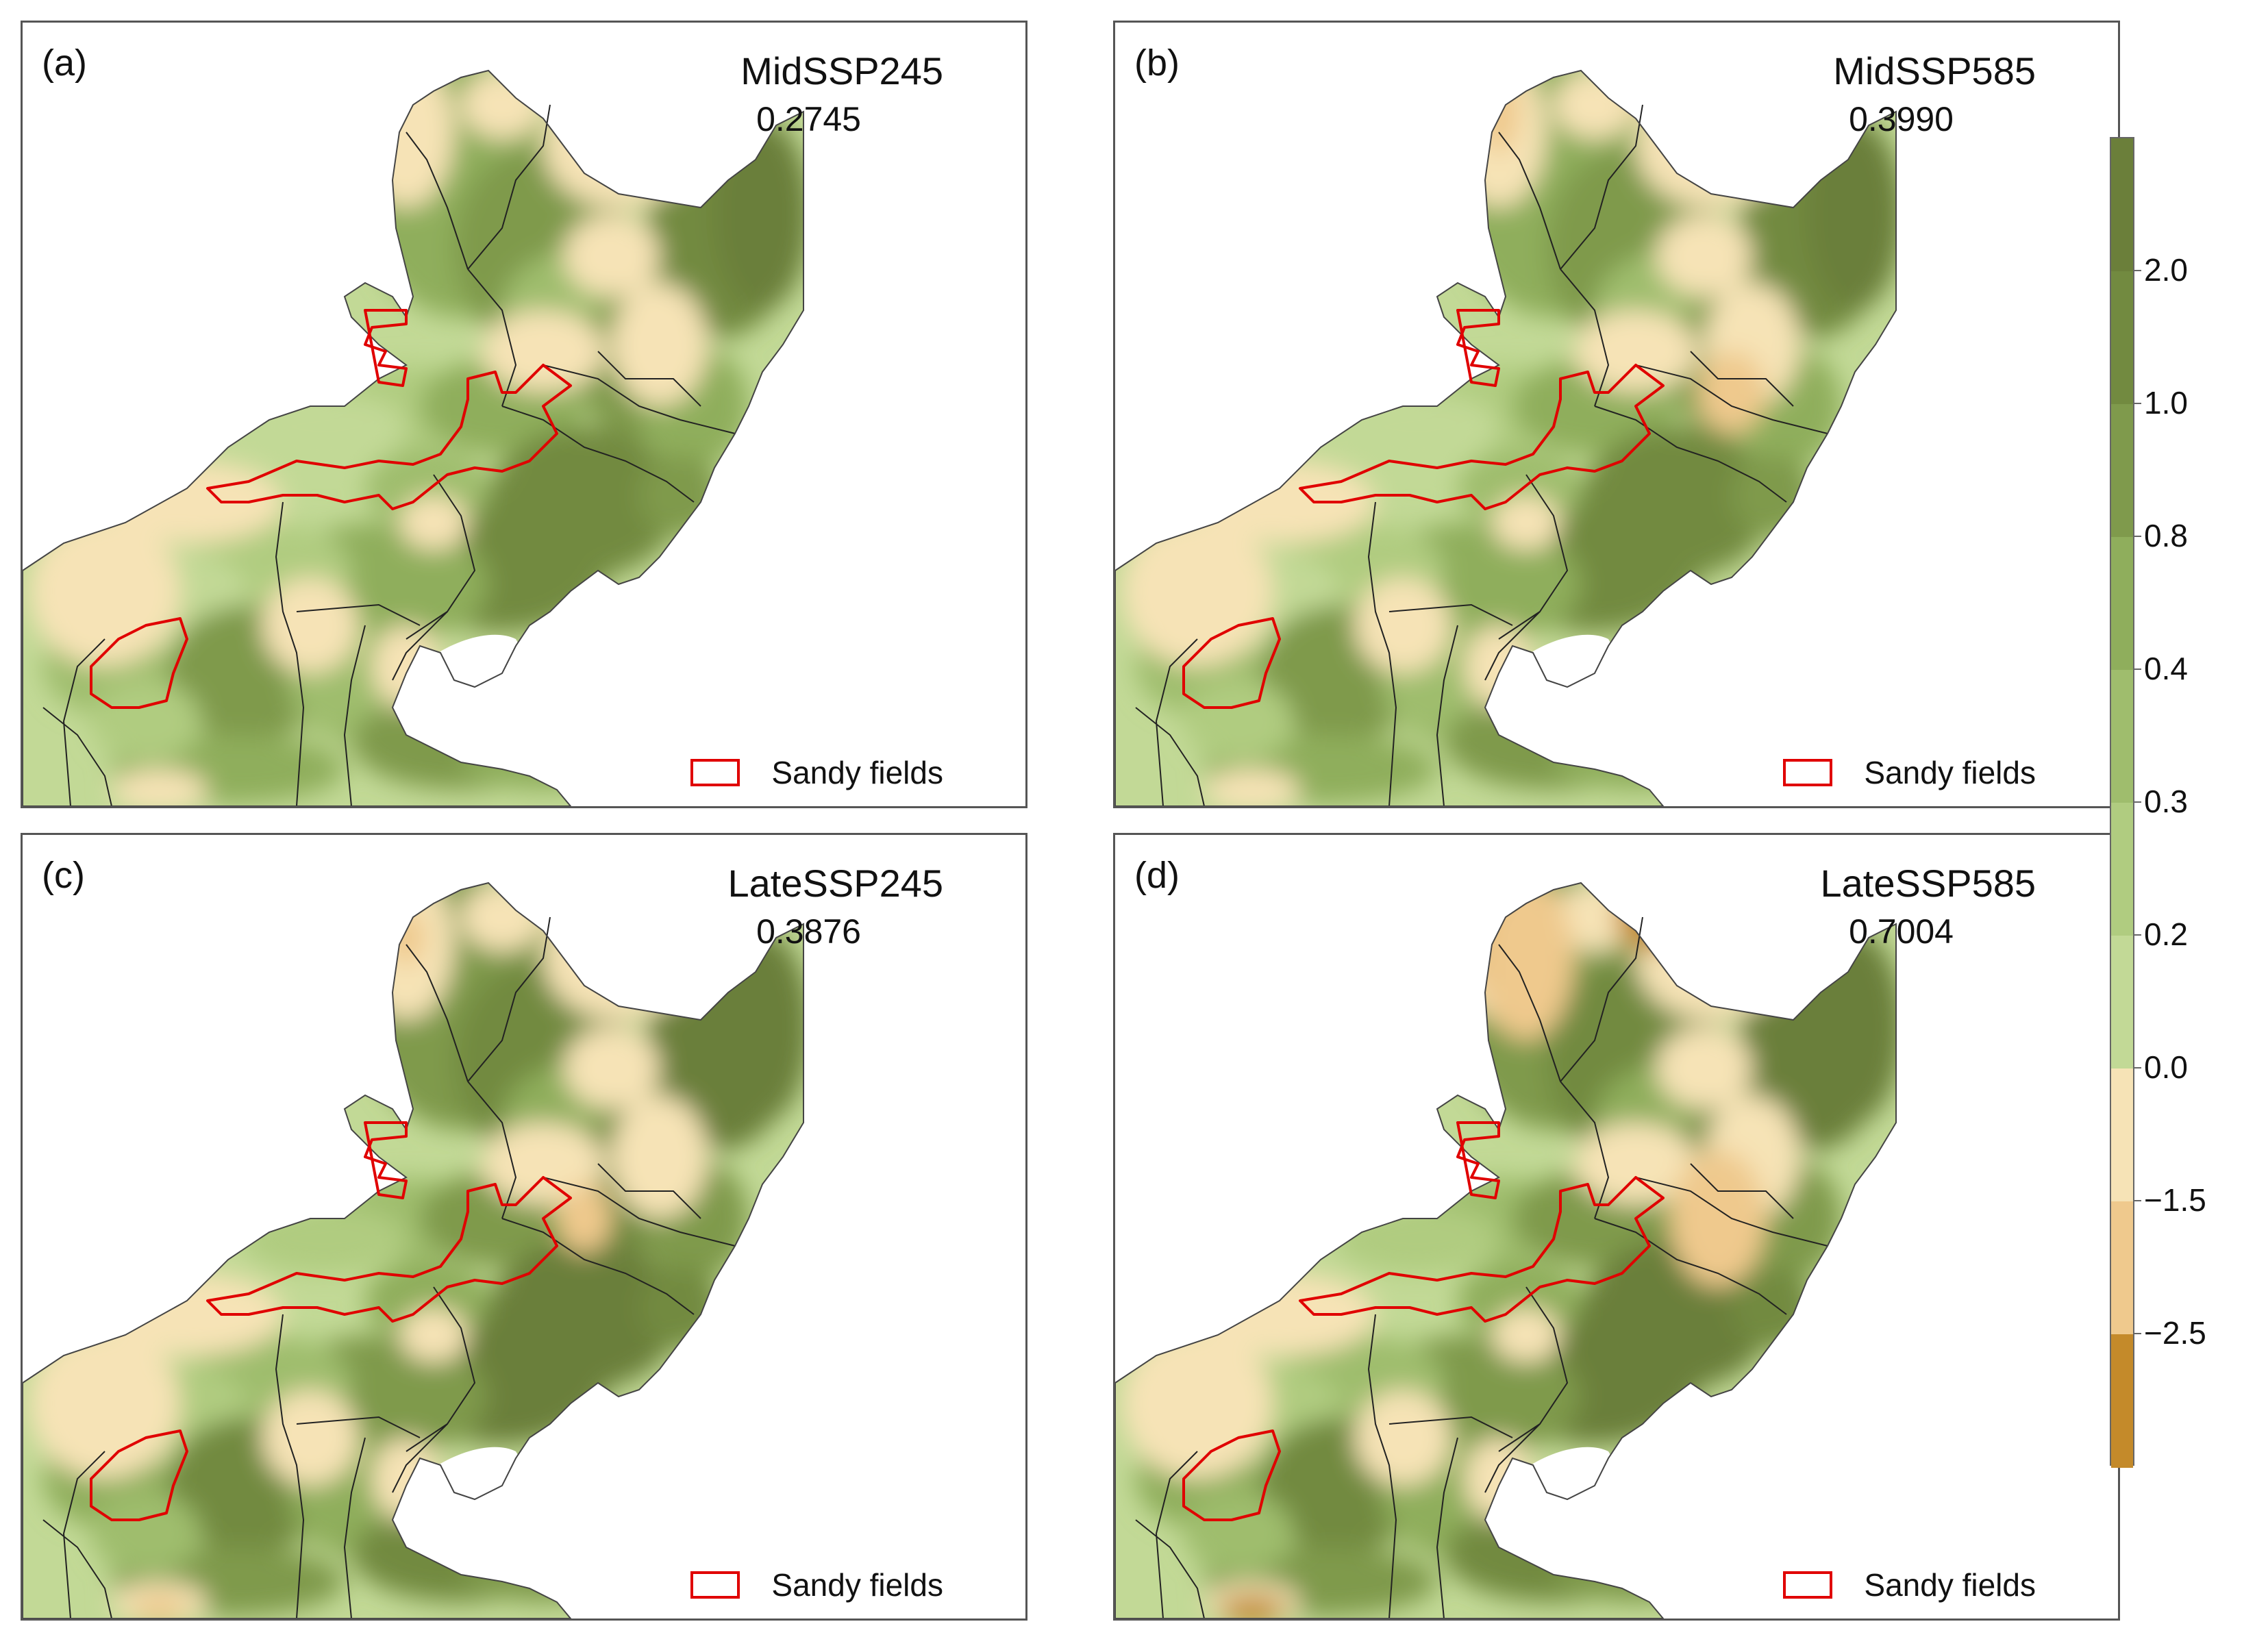  I want to click on scenario-value: 0.2745, so click(808, 119).